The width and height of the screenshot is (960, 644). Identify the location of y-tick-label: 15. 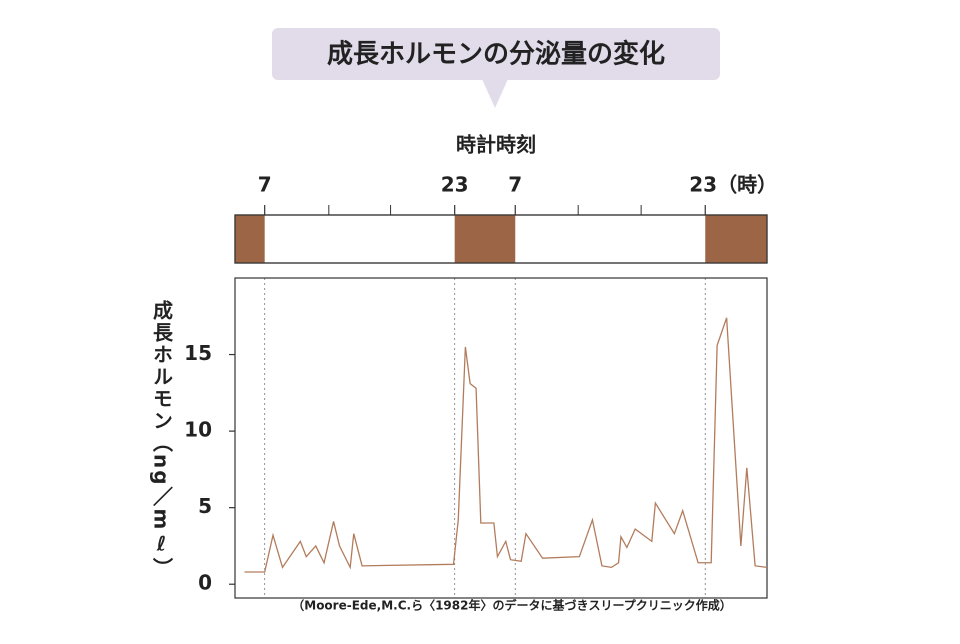
(198, 353).